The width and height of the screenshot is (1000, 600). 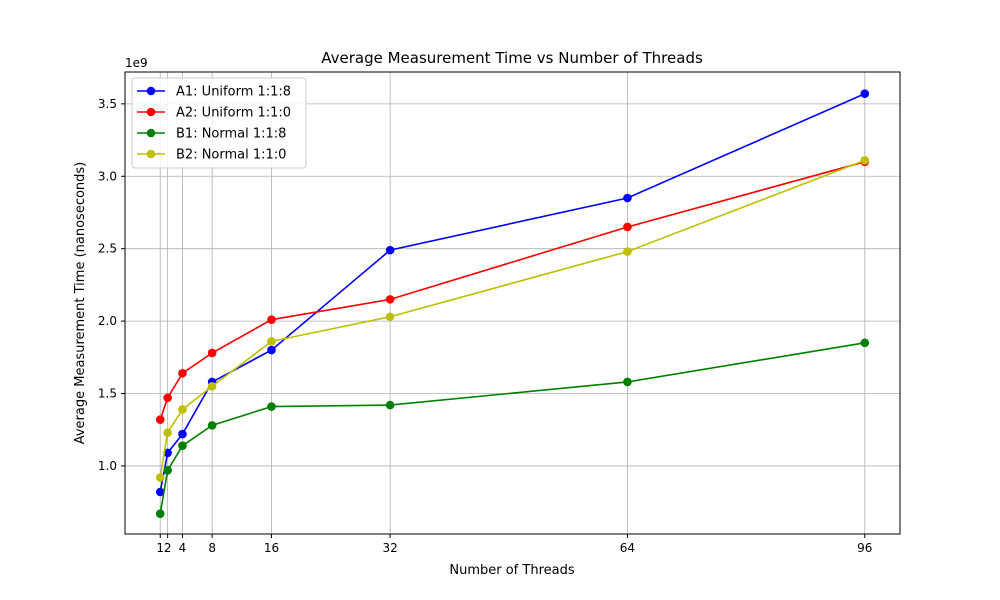 What do you see at coordinates (231, 134) in the screenshot?
I see `legend-label: B1: Normal 1:1:8` at bounding box center [231, 134].